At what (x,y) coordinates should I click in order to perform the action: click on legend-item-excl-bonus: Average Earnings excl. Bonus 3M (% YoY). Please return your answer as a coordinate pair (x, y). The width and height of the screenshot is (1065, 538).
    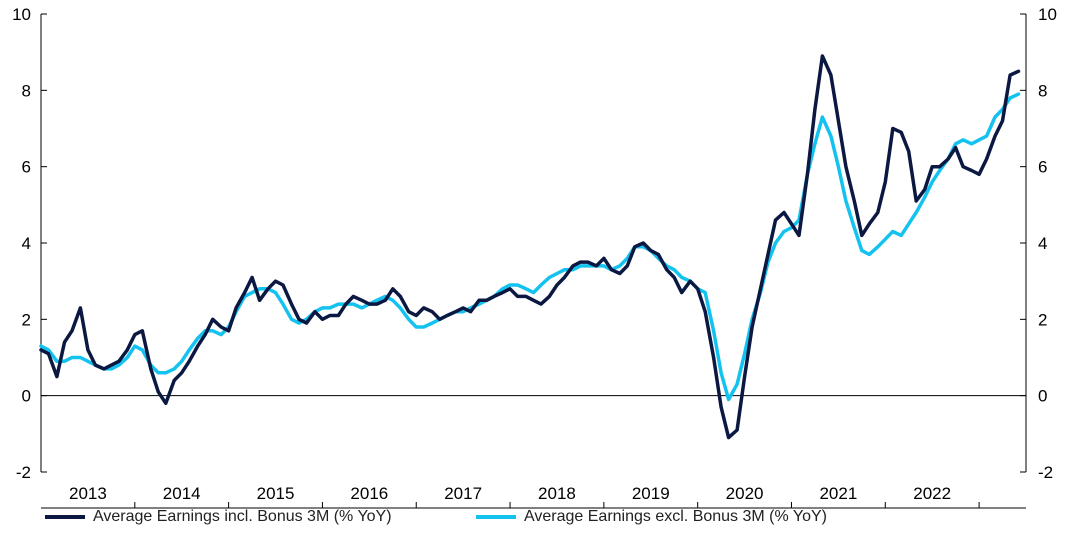
    Looking at the image, I should click on (651, 517).